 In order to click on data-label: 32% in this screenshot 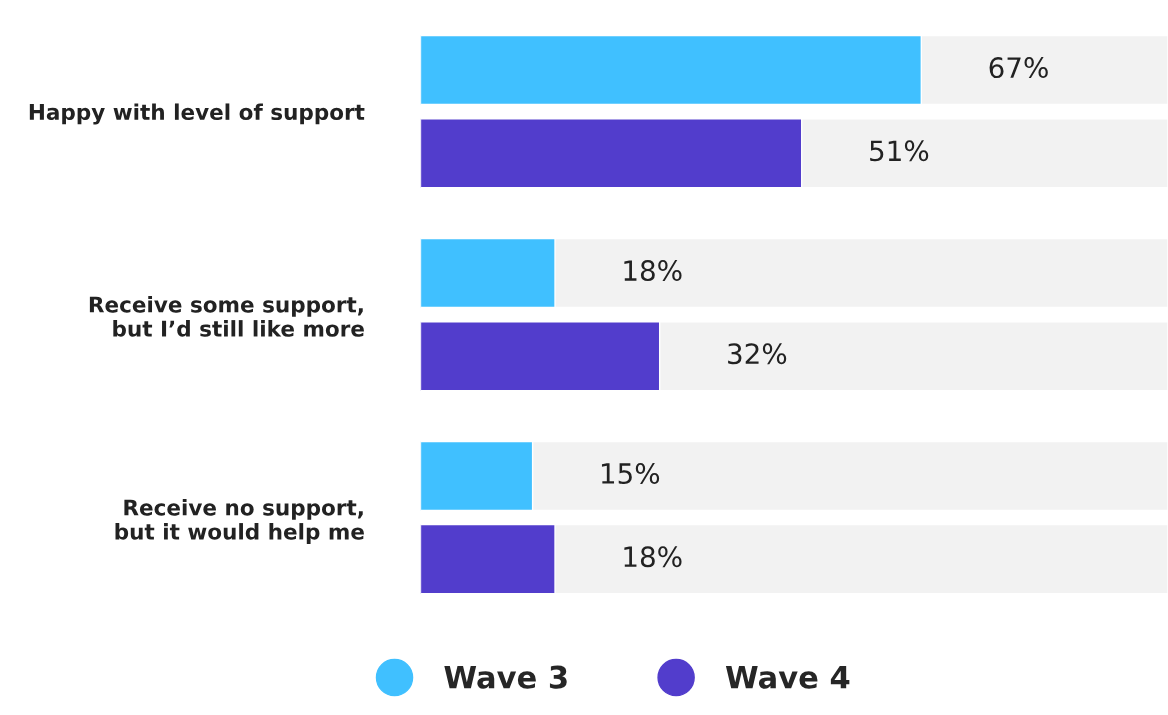, I will do `click(757, 354)`.